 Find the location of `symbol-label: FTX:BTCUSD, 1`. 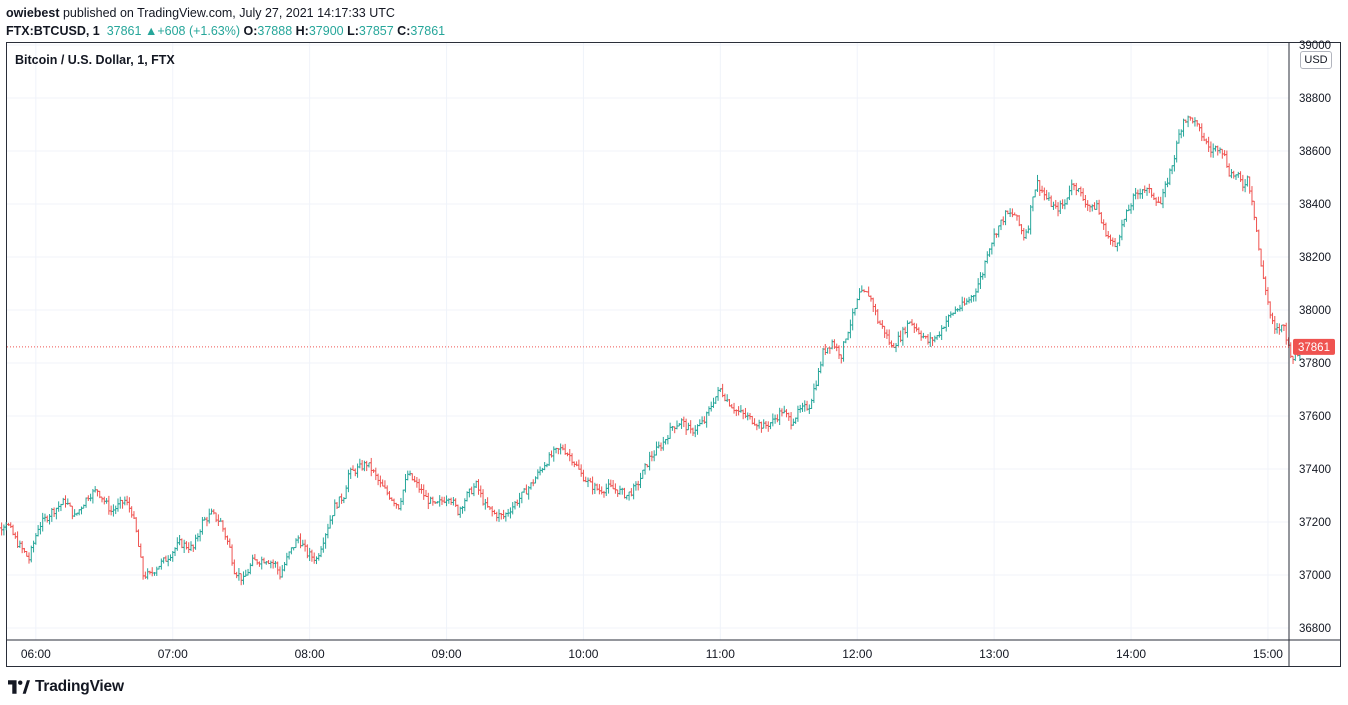

symbol-label: FTX:BTCUSD, 1 is located at coordinates (53, 31).